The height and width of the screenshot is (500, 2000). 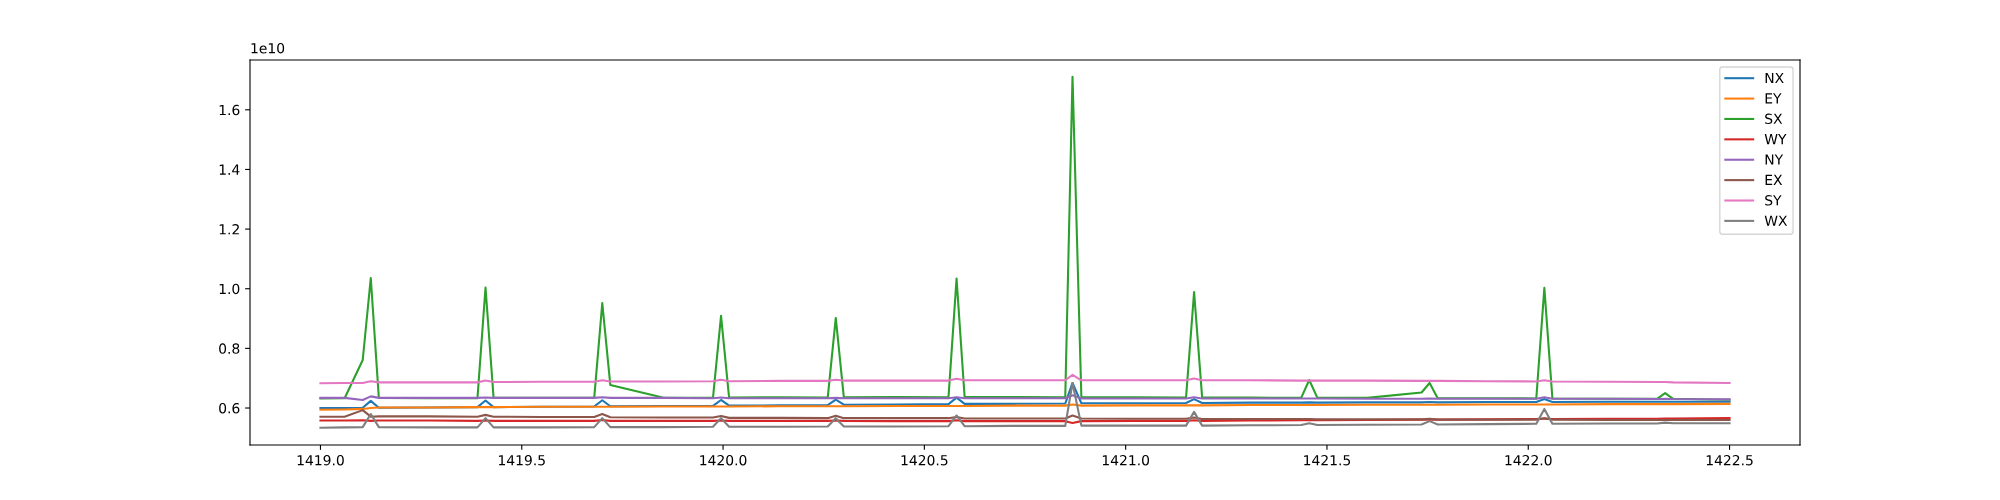 What do you see at coordinates (1776, 220) in the screenshot?
I see `legend-label: WX` at bounding box center [1776, 220].